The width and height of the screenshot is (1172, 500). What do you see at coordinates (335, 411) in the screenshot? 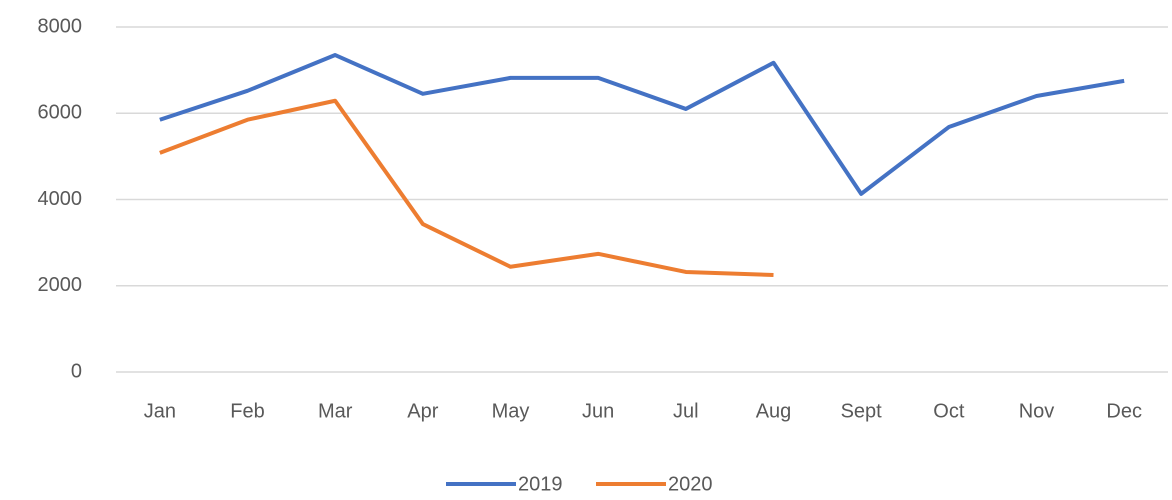
I see `x-tick-label: Mar` at bounding box center [335, 411].